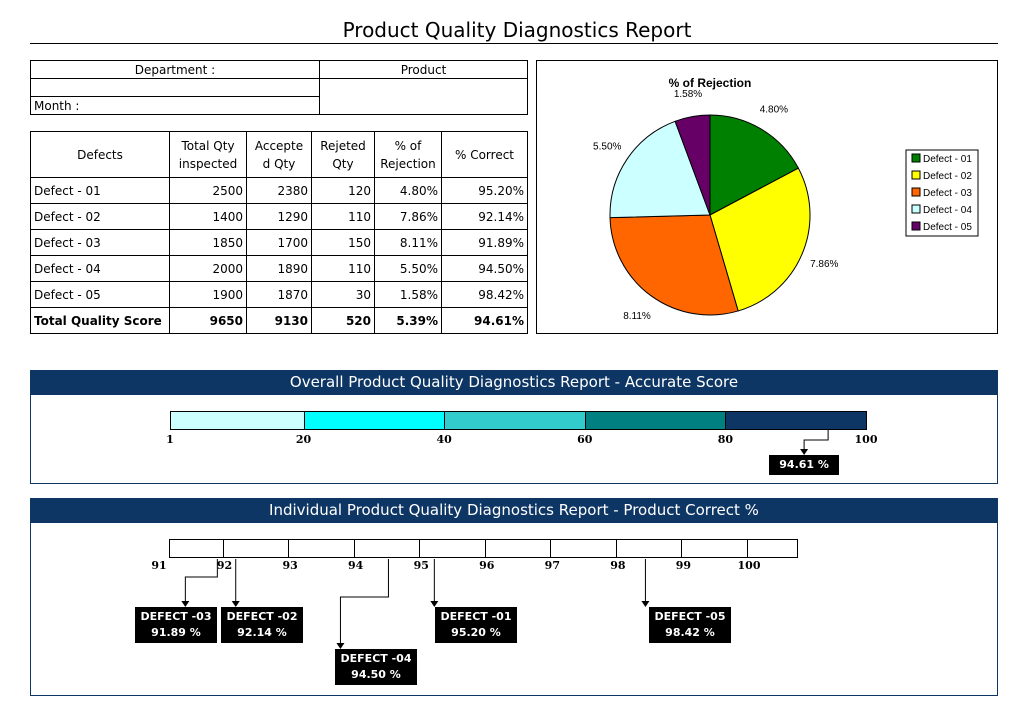 This screenshot has height=714, width=1034. What do you see at coordinates (176, 616) in the screenshot?
I see `callout-defect-name: DEFECT -03` at bounding box center [176, 616].